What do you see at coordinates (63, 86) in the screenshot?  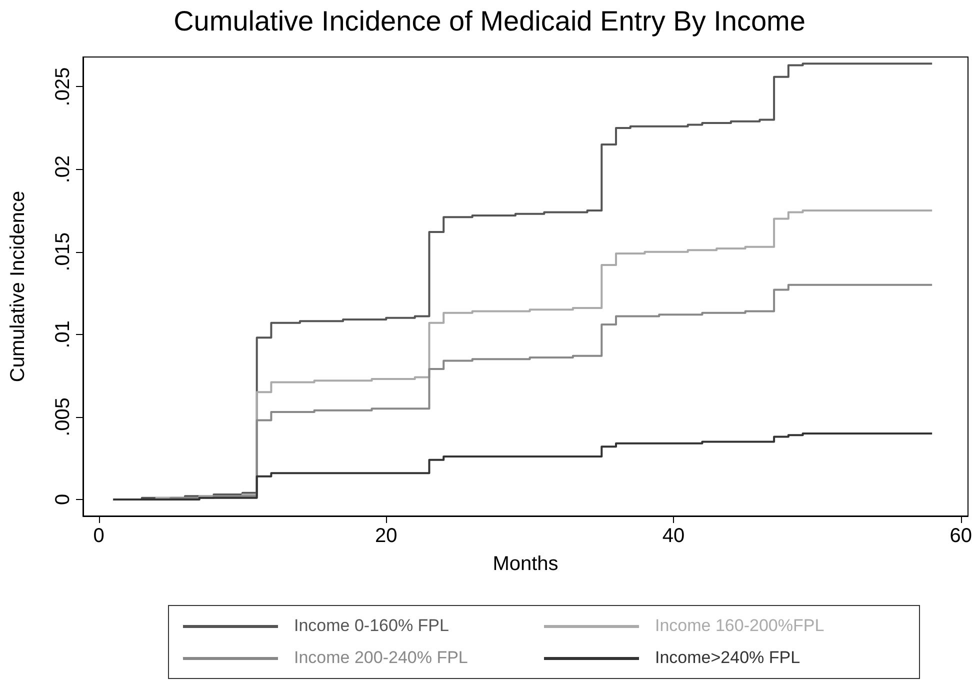 I see `y-tick-label: .025` at bounding box center [63, 86].